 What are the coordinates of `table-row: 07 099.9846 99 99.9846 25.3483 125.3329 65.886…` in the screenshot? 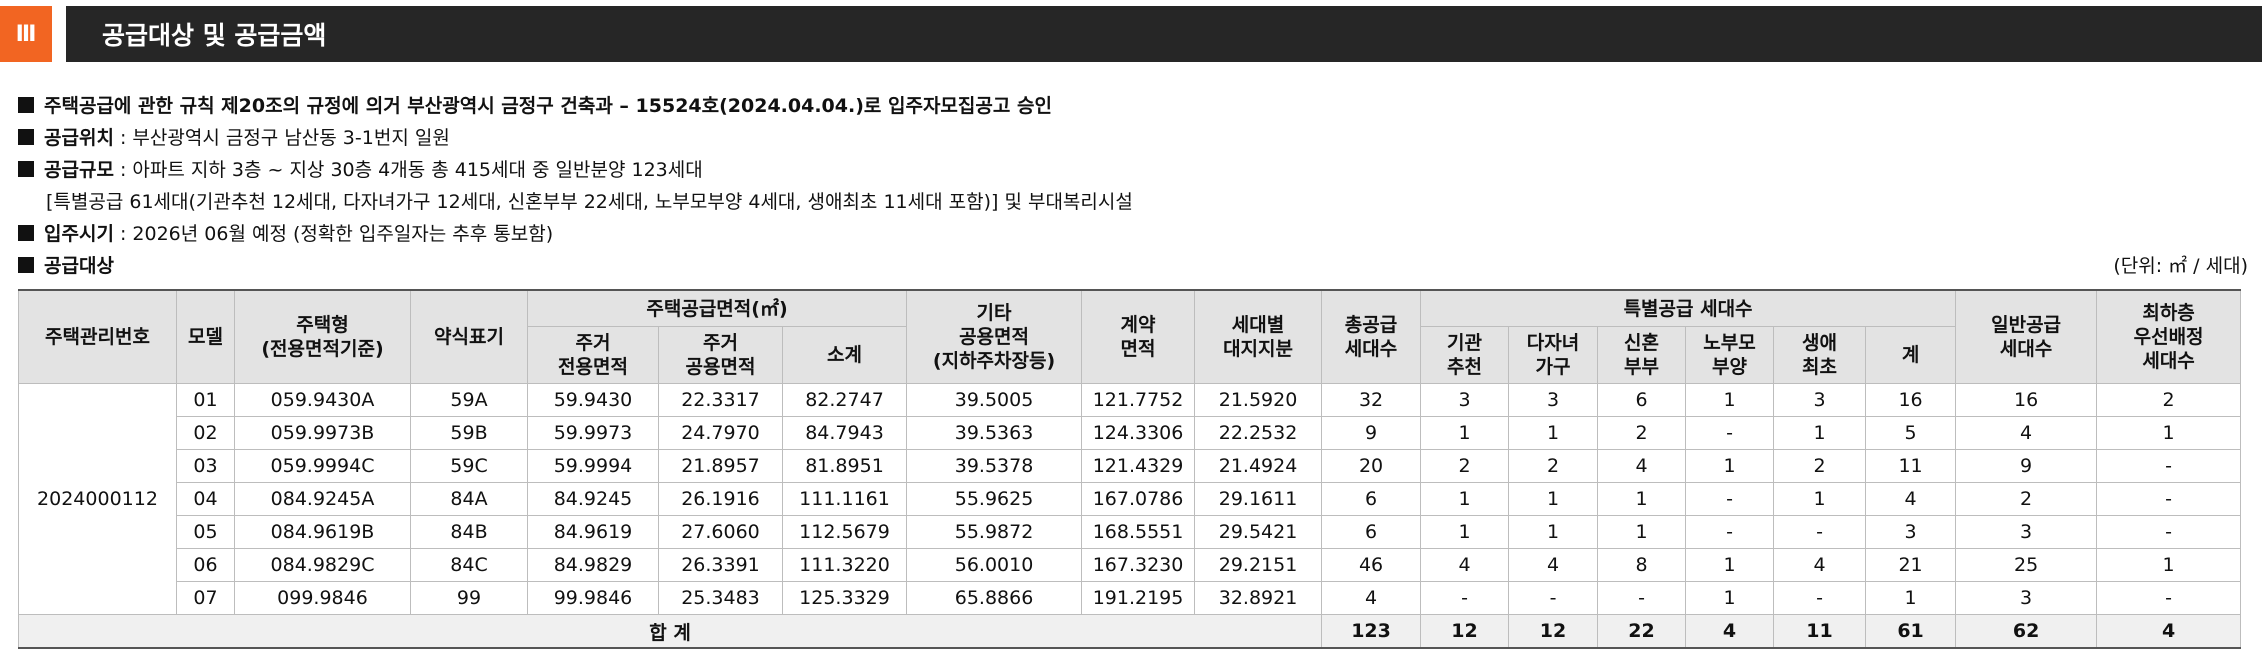 It's located at (1130, 598).